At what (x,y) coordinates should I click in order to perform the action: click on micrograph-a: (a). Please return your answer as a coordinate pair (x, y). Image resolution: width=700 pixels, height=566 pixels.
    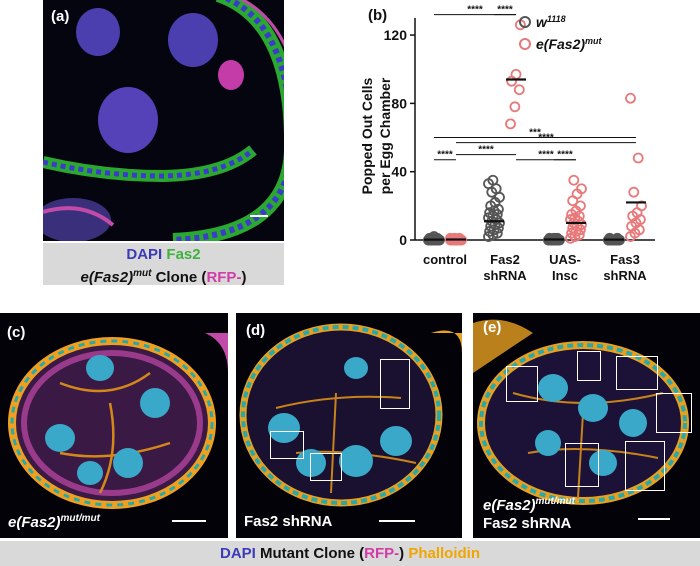
    Looking at the image, I should click on (163, 120).